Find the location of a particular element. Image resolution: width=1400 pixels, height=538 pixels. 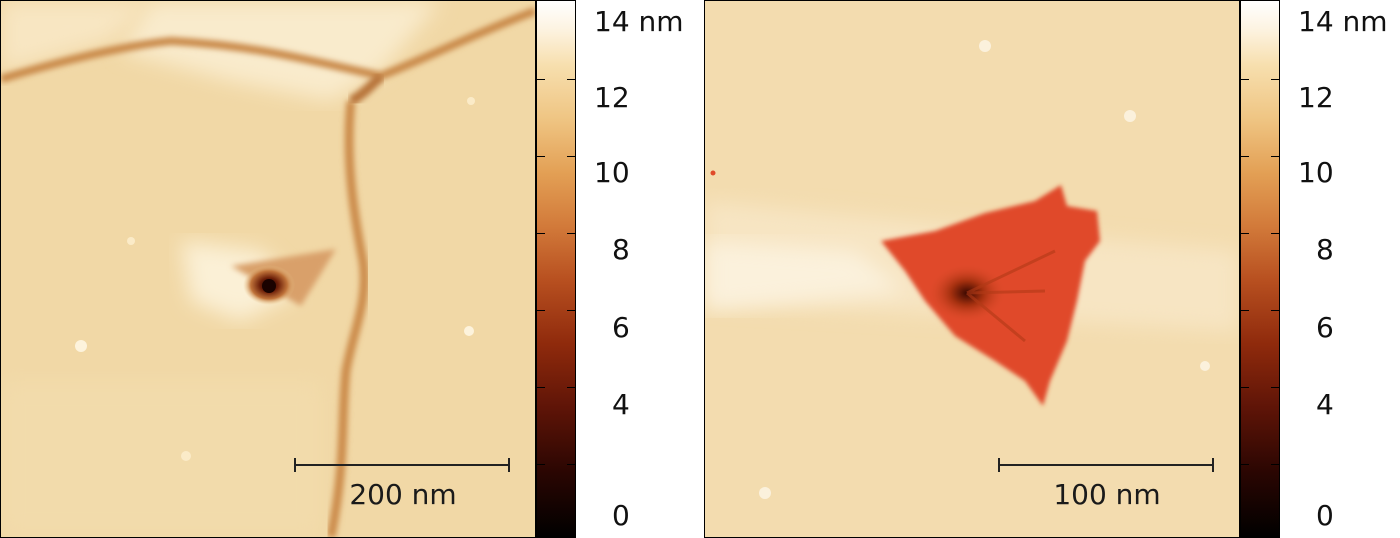

height-colorbar-right is located at coordinates (1260, 269).